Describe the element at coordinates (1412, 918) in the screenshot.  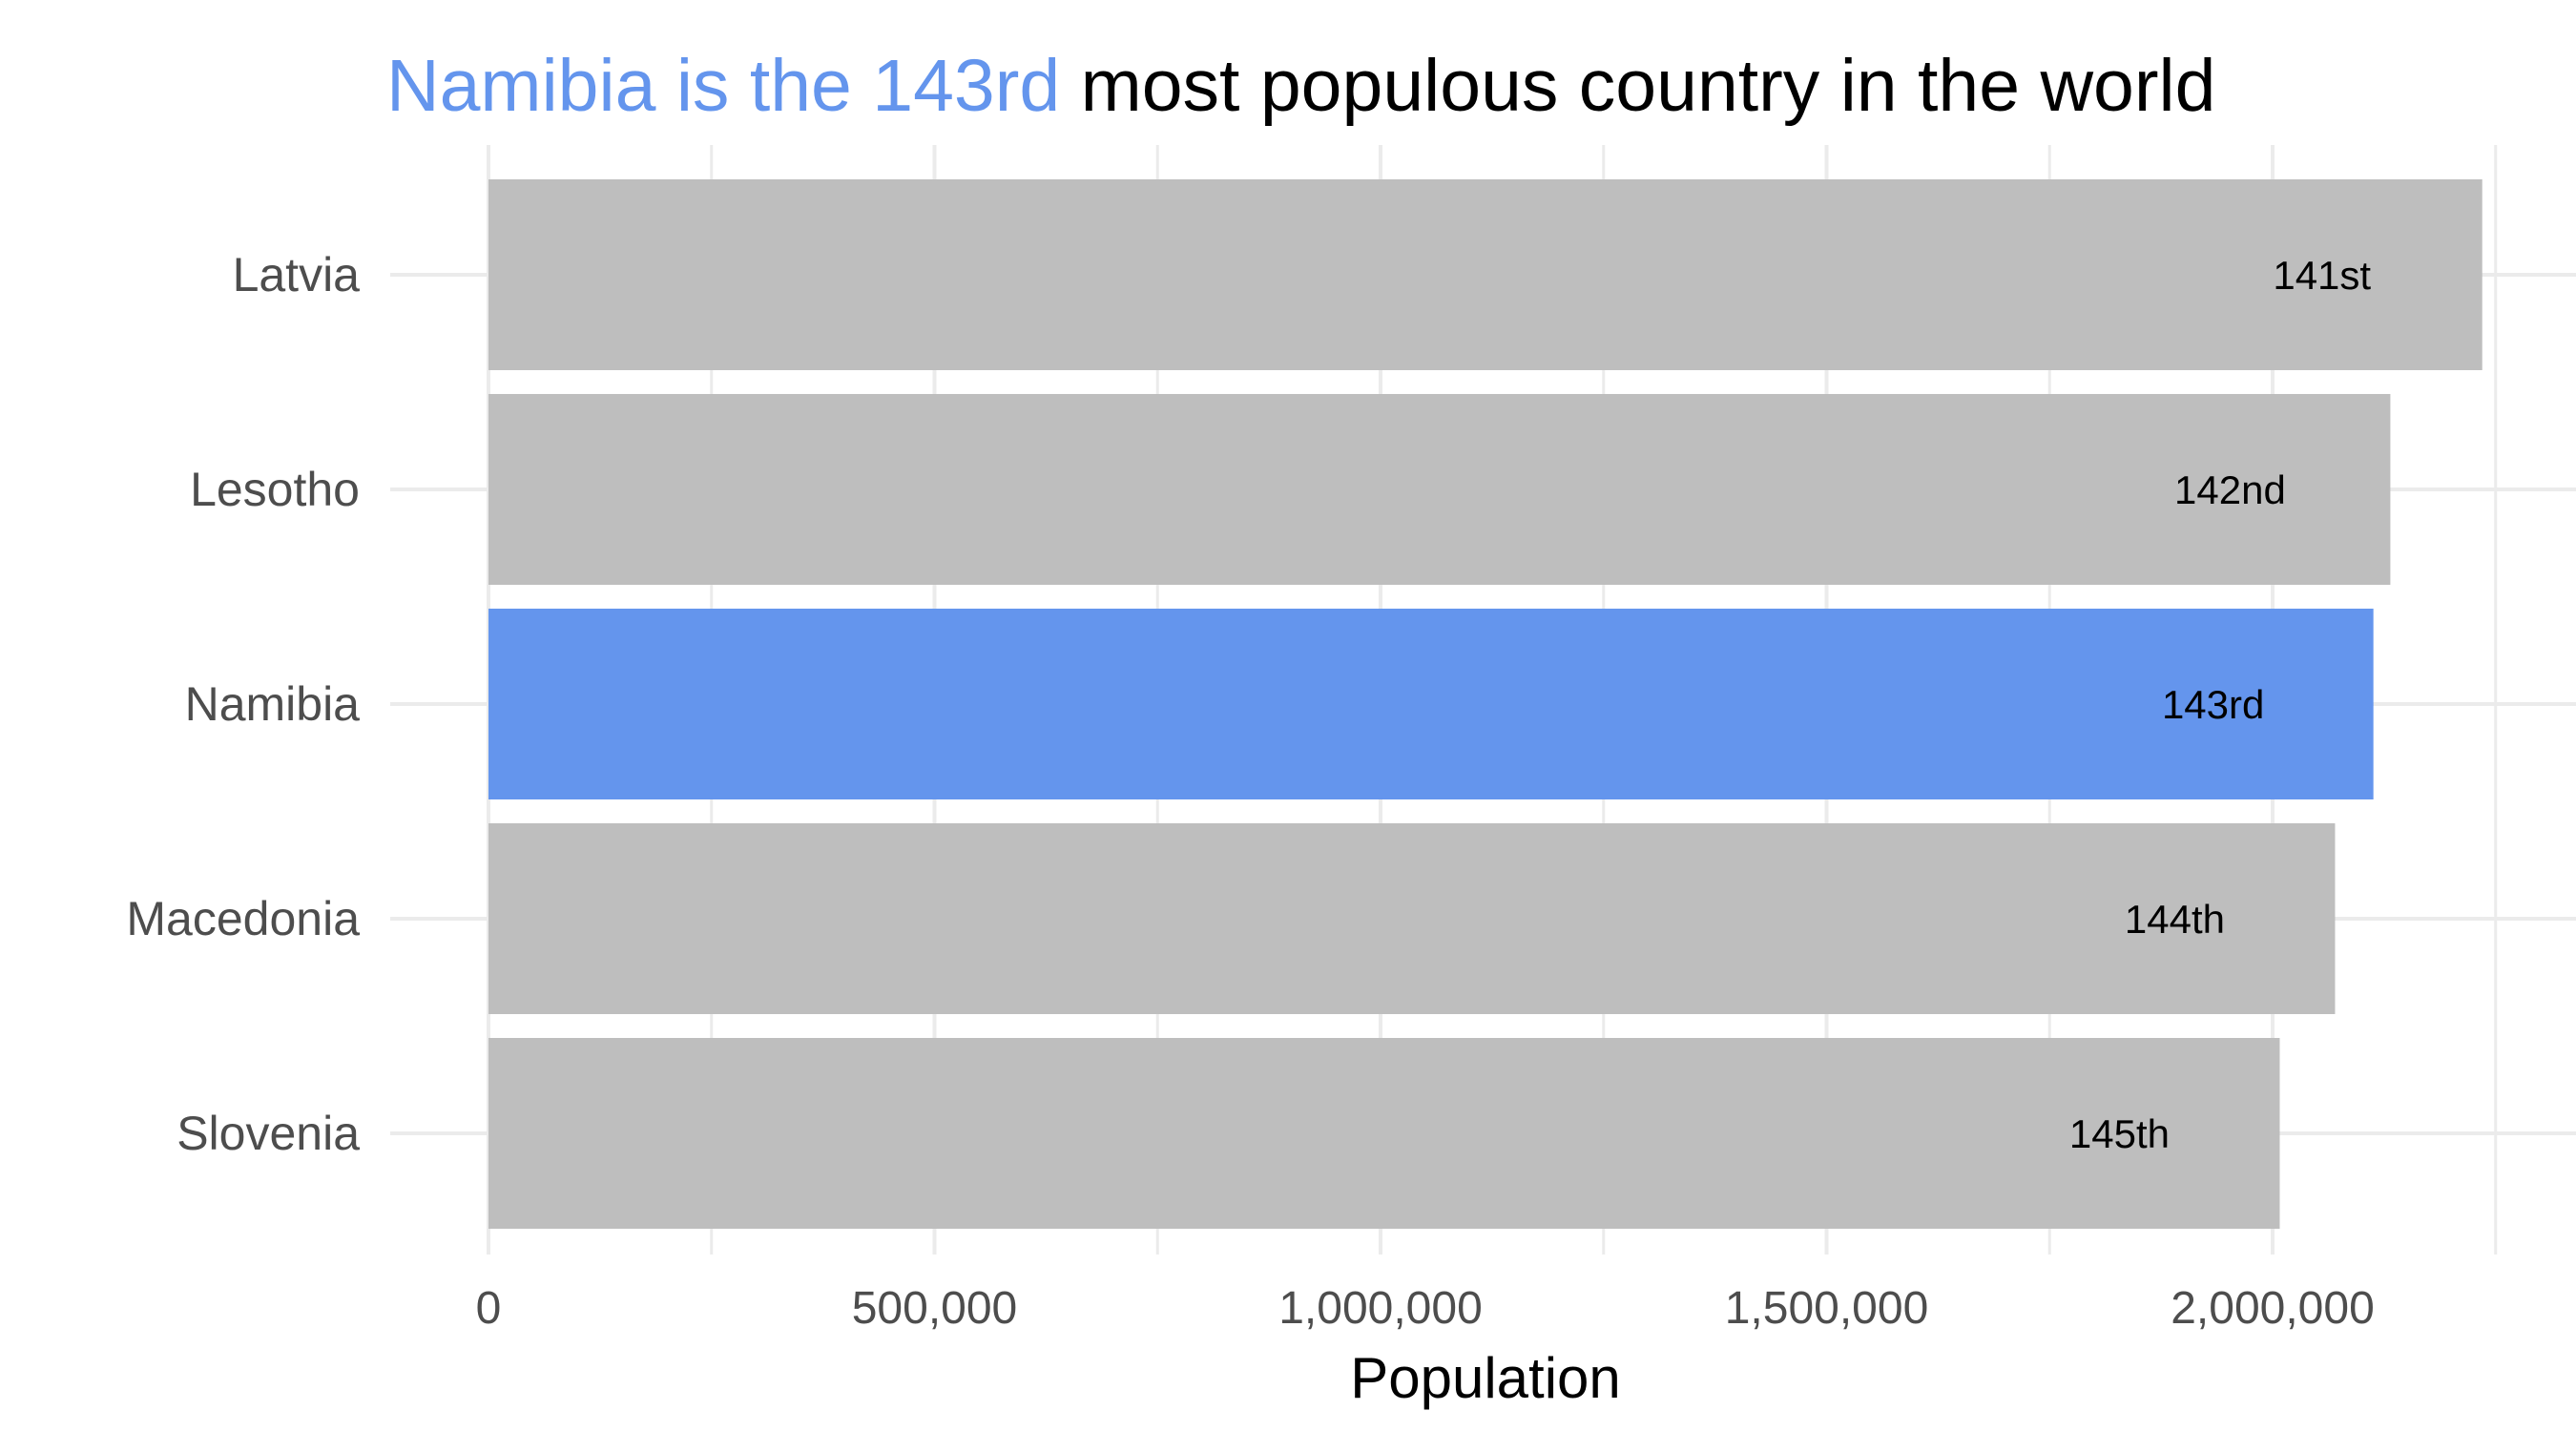
I see `bar-macedonia` at that location.